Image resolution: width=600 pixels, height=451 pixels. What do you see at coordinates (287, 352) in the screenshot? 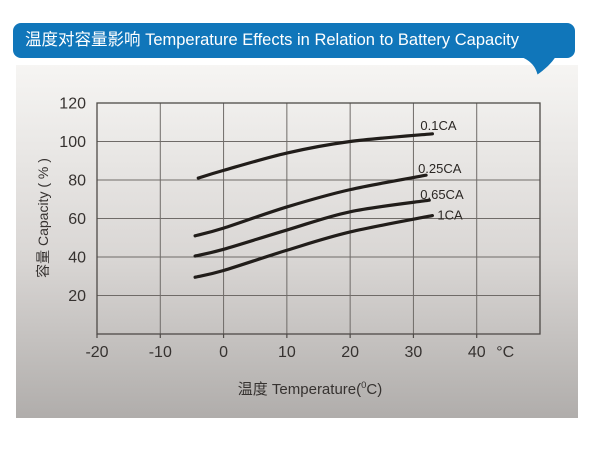
I see `x-tick-label: 10` at bounding box center [287, 352].